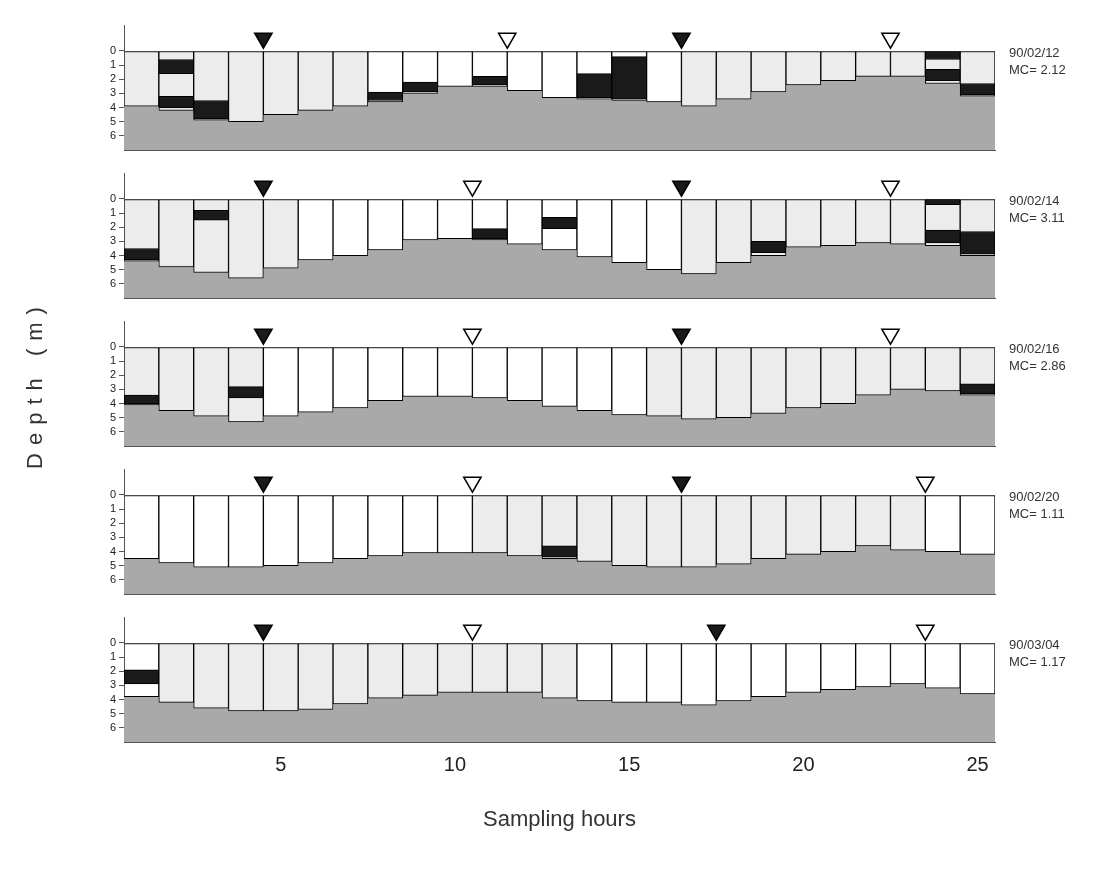 The width and height of the screenshot is (1106, 887). What do you see at coordinates (455, 763) in the screenshot?
I see `x-tick-label: 10` at bounding box center [455, 763].